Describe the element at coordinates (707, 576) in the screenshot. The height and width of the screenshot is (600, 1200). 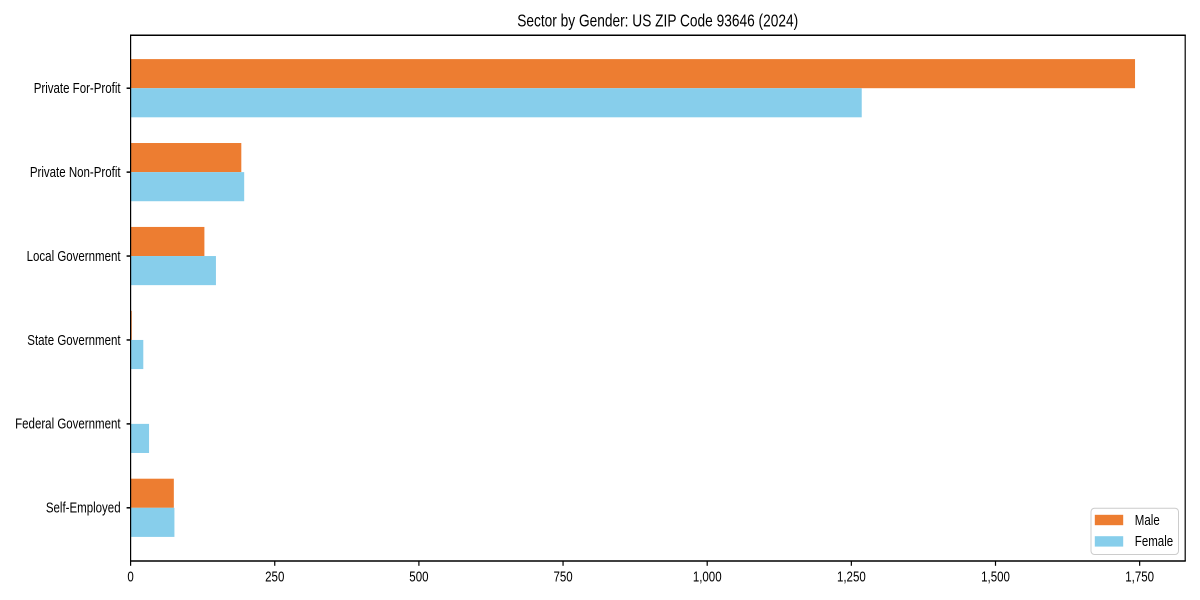
I see `svg-text: 1,000` at that location.